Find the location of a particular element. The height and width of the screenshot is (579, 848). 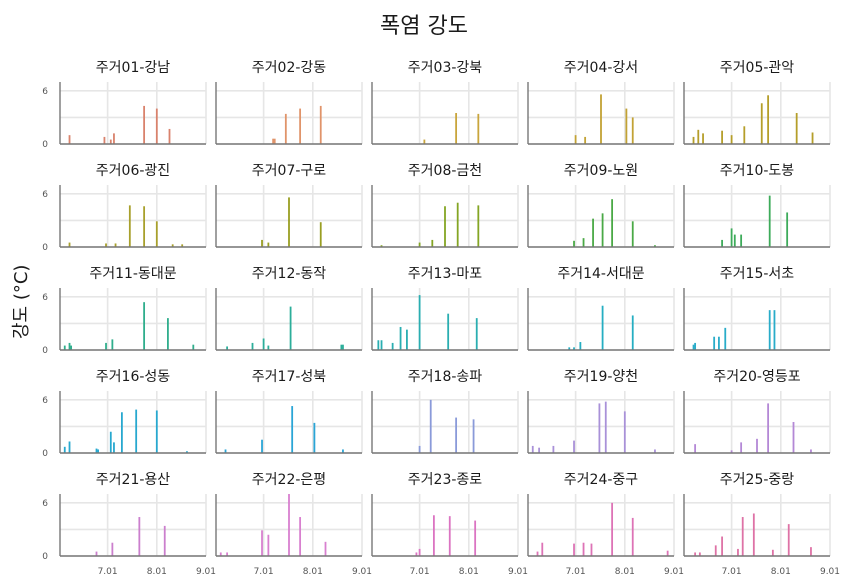

facet-panel: 주거07-구로 is located at coordinates (289, 205).